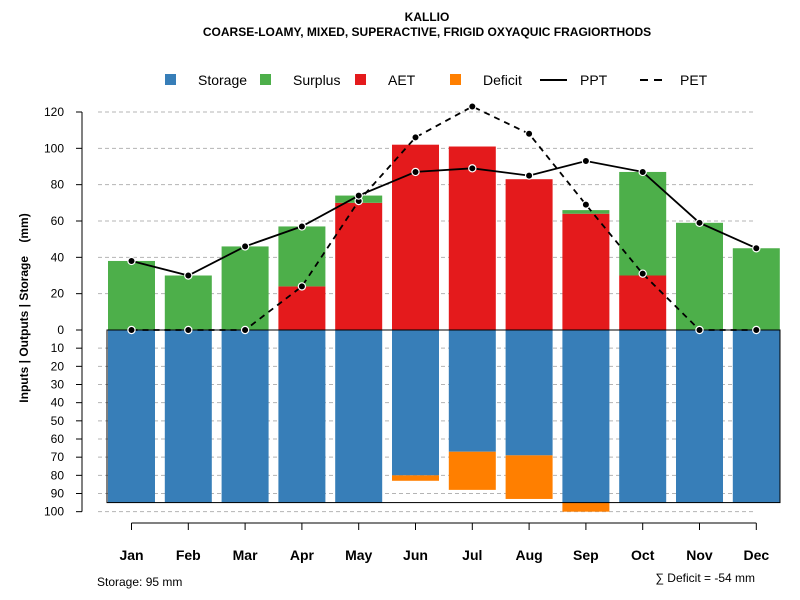 This screenshot has width=800, height=600. Describe the element at coordinates (427, 17) in the screenshot. I see `chart-title: KALLIO` at that location.